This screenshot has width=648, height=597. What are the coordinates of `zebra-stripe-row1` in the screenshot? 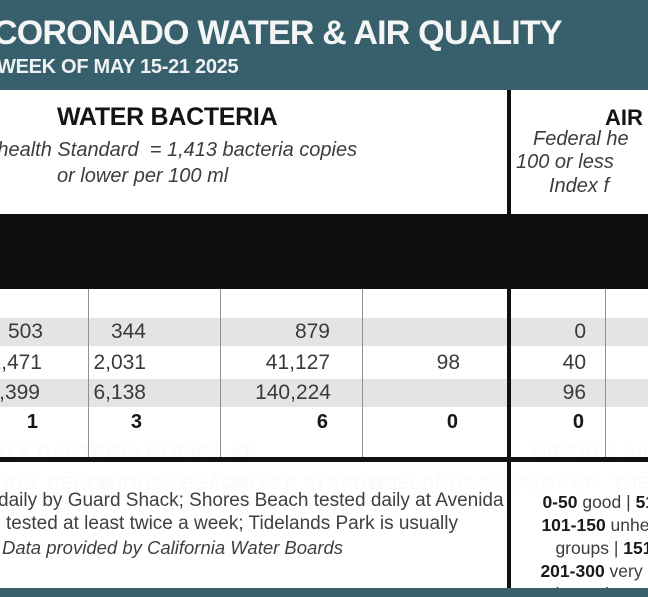 It's located at (324, 332).